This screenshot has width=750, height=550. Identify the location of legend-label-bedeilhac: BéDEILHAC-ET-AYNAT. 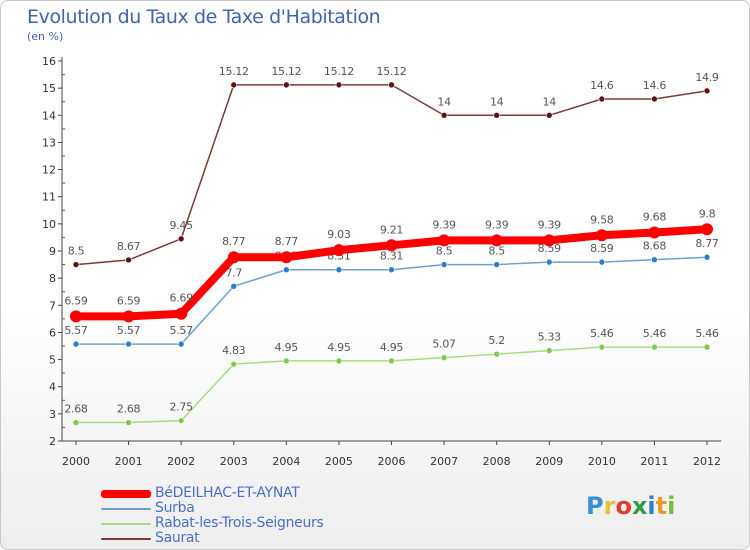
(227, 493).